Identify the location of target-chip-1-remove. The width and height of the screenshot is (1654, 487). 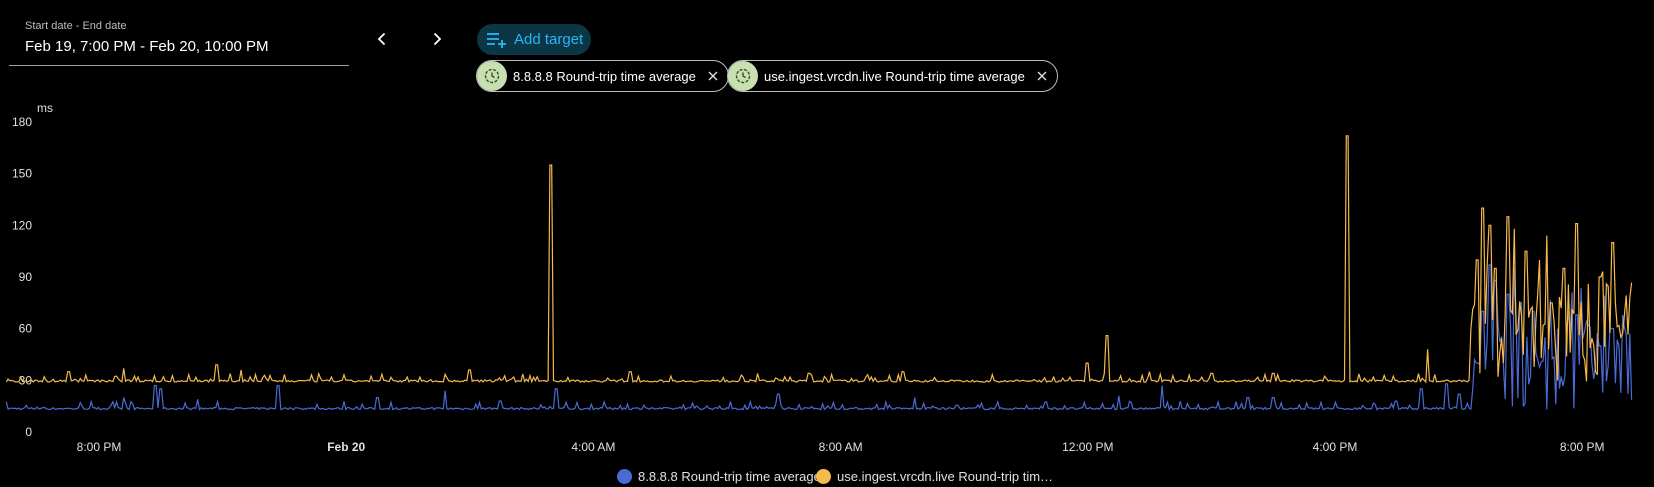
(713, 76).